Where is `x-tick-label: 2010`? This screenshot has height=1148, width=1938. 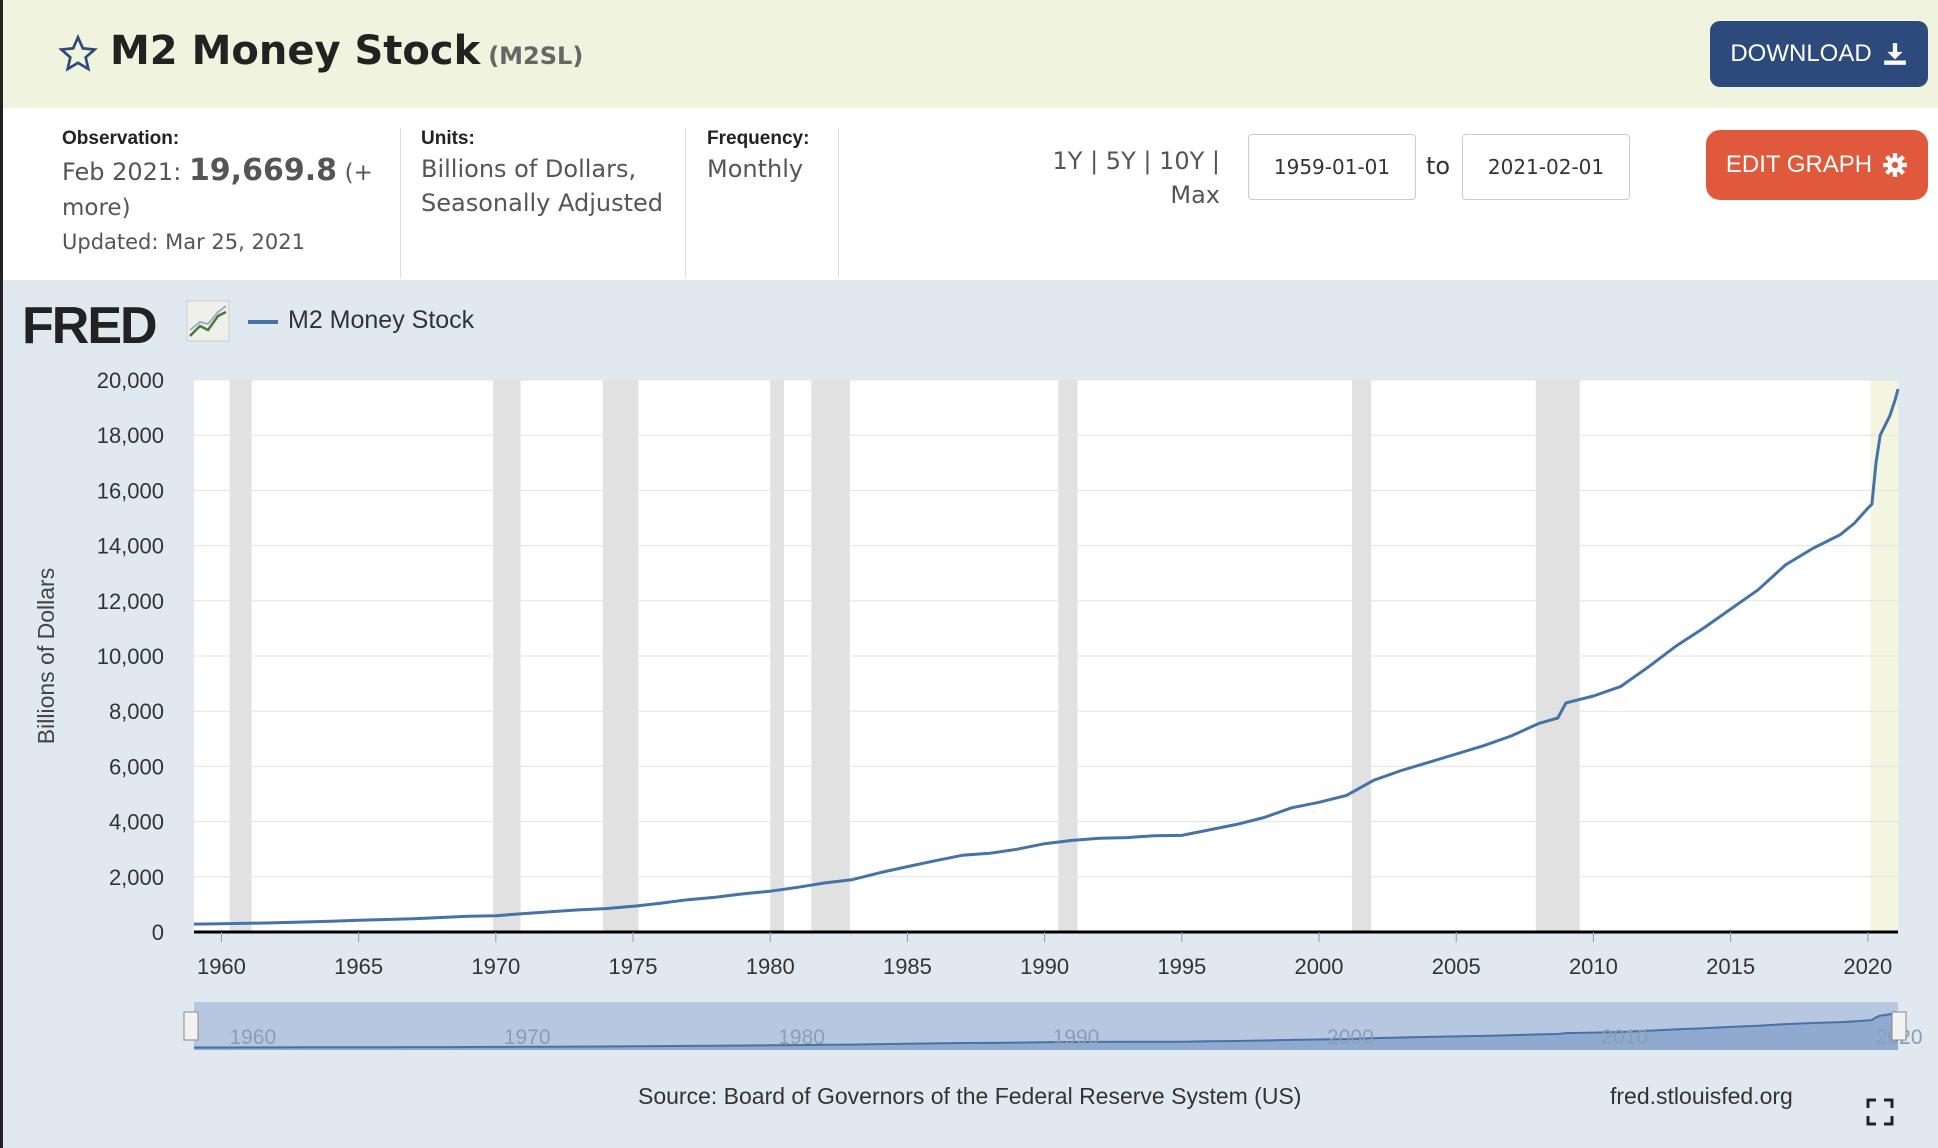
x-tick-label: 2010 is located at coordinates (1593, 966).